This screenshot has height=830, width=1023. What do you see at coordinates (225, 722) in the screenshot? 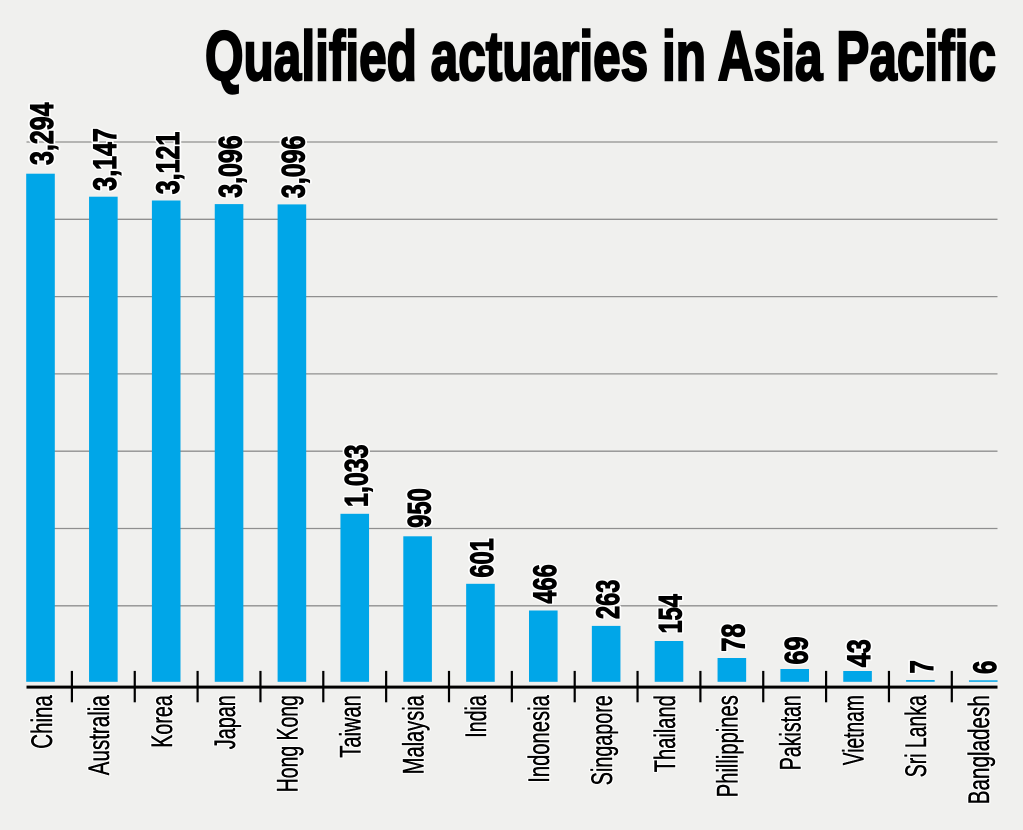
I see `svg-text: Japan` at bounding box center [225, 722].